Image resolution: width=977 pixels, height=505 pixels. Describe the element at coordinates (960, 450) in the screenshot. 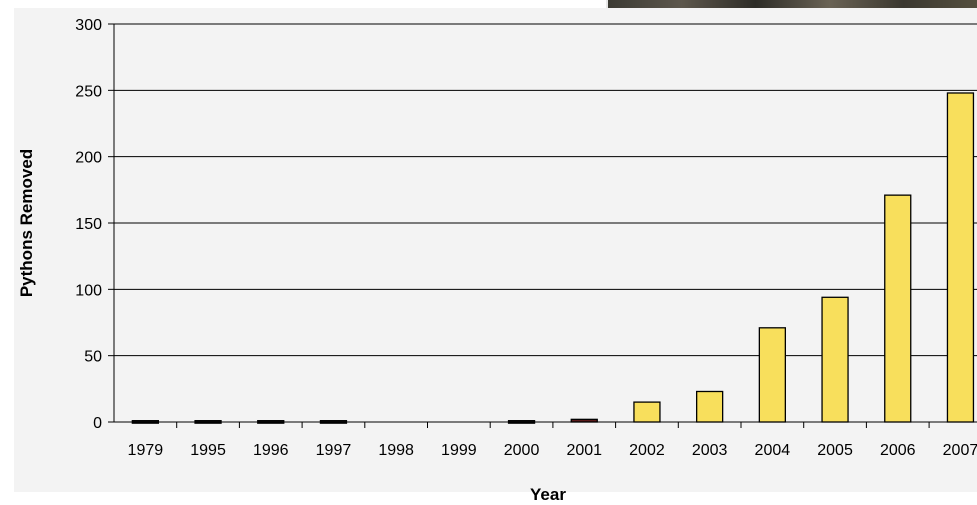

I see `x-tick-label: 2007` at that location.